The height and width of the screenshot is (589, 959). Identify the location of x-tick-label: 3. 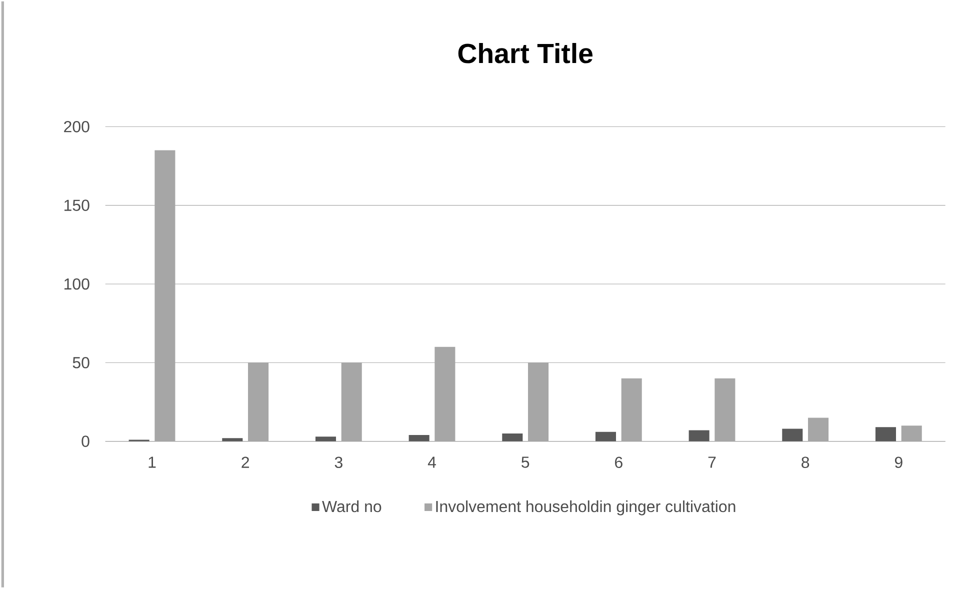
(338, 462).